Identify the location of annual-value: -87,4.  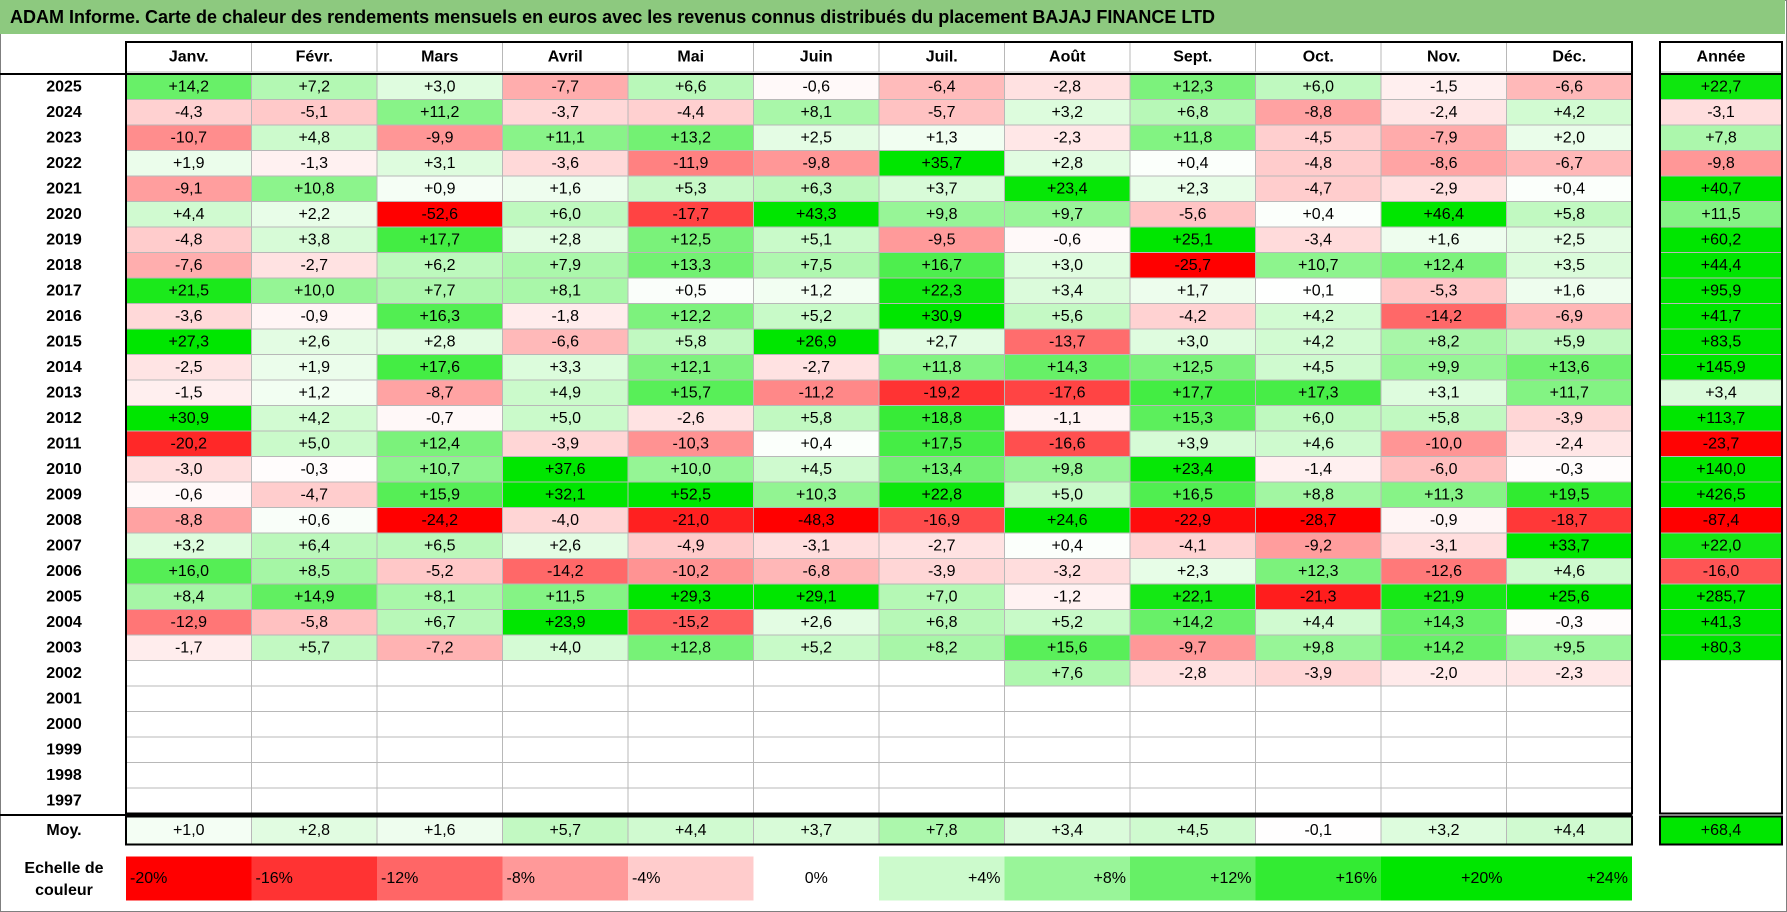
(1721, 520).